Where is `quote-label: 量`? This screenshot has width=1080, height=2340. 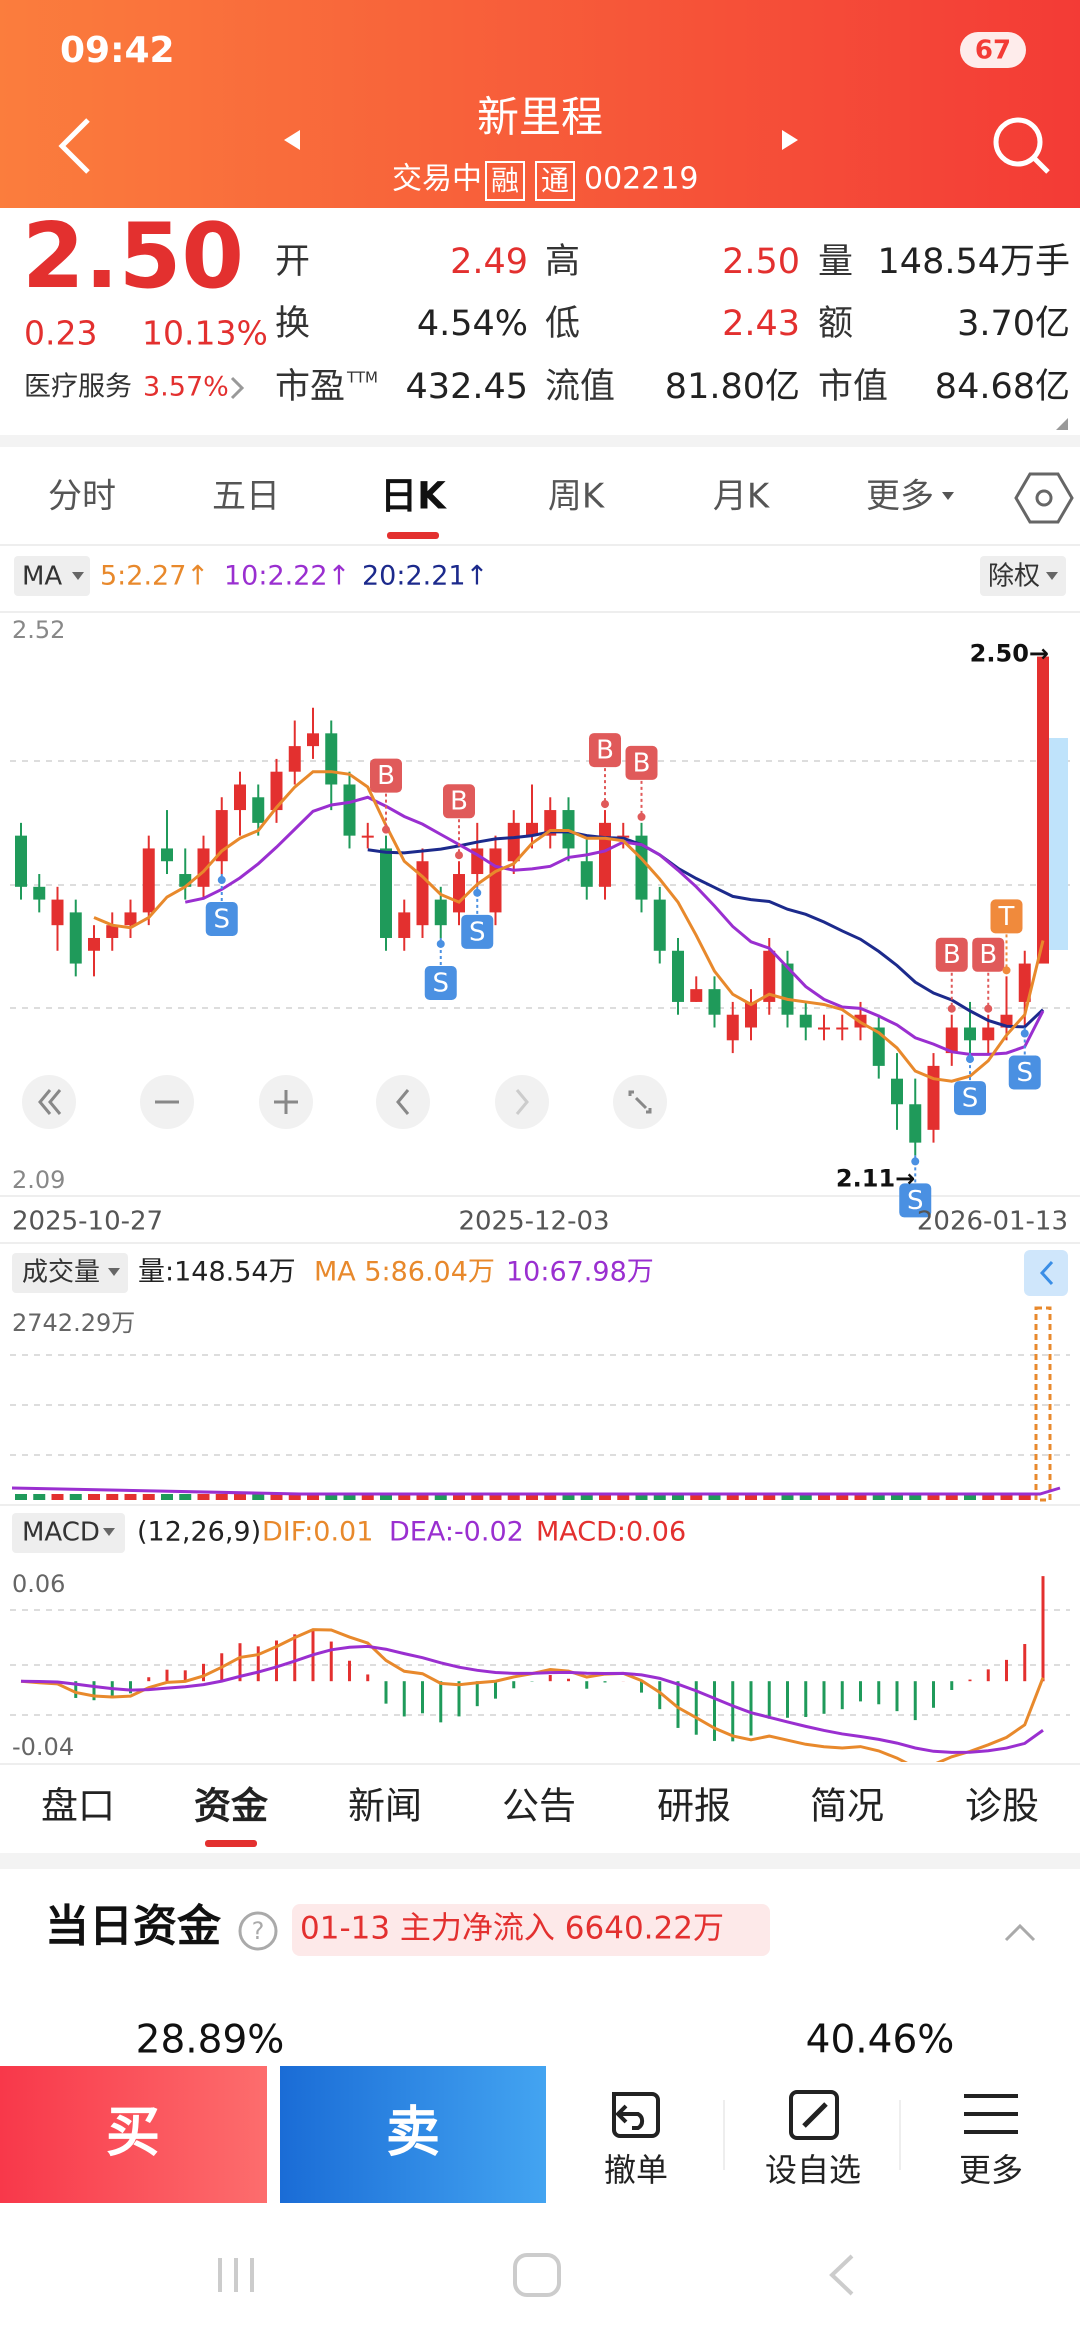
quote-label: 量 is located at coordinates (835, 262).